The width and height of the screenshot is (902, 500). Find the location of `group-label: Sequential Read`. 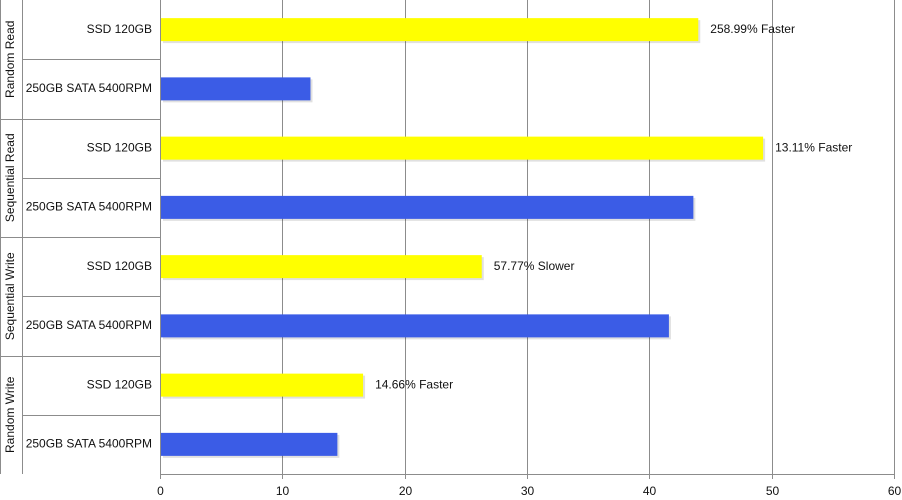

group-label: Sequential Read is located at coordinates (10, 177).